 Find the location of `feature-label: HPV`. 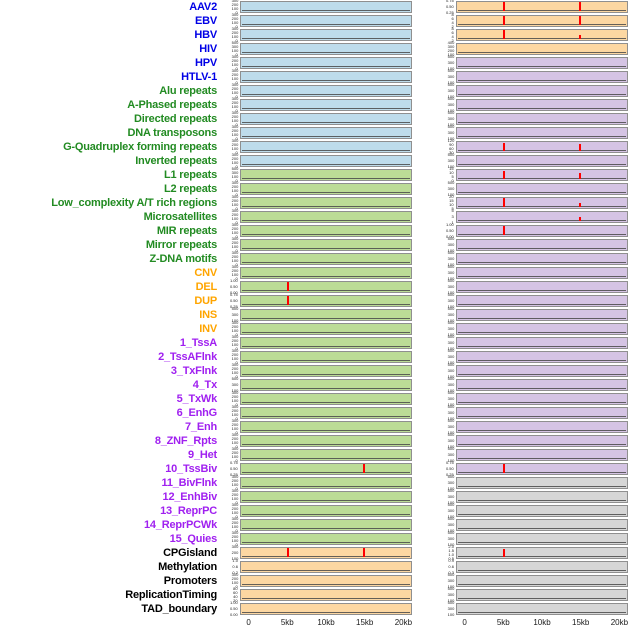

feature-label: HPV is located at coordinates (205, 63).